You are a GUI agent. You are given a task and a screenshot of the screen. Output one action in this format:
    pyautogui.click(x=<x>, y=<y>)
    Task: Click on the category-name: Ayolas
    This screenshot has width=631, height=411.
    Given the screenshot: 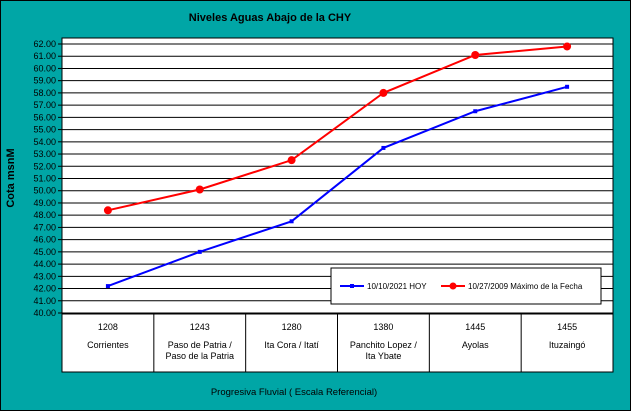 What is the action you would take?
    pyautogui.click(x=475, y=345)
    